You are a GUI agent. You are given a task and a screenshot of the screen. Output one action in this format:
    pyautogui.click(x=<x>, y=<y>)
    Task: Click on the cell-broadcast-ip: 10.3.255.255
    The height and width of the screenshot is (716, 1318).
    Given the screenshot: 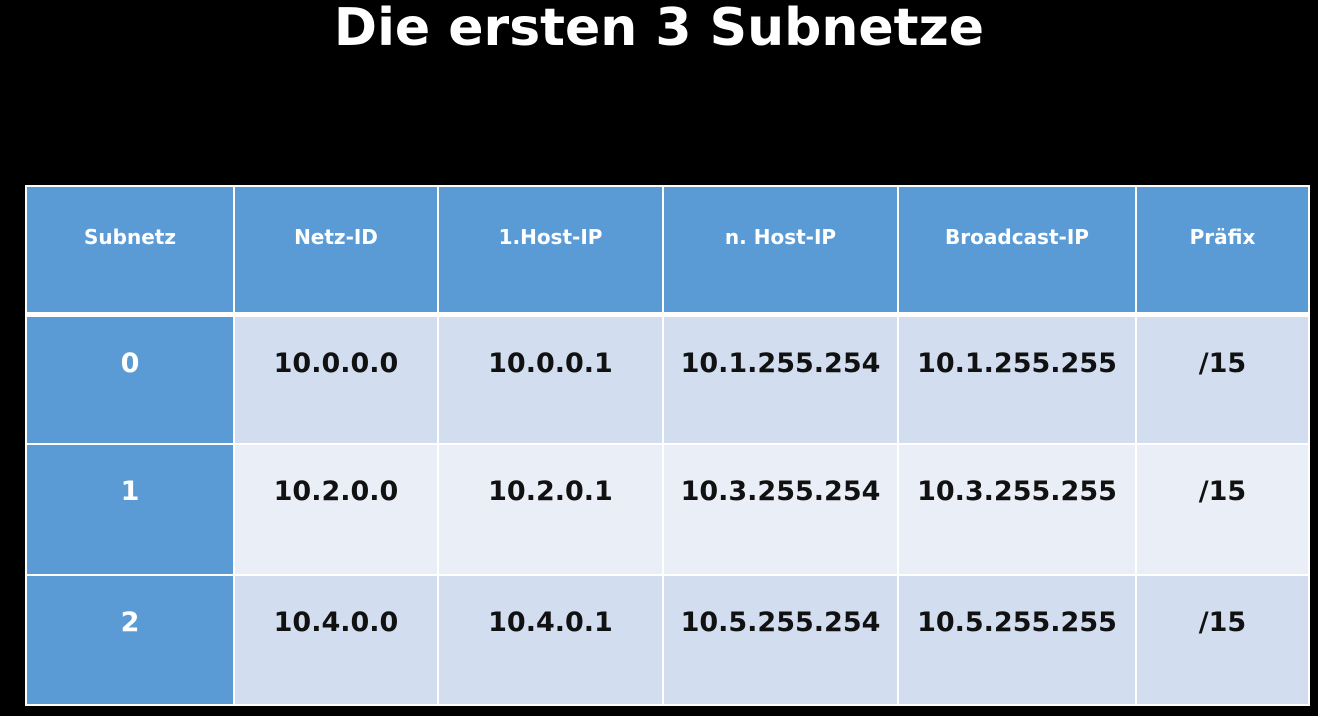 What is the action you would take?
    pyautogui.click(x=1017, y=509)
    